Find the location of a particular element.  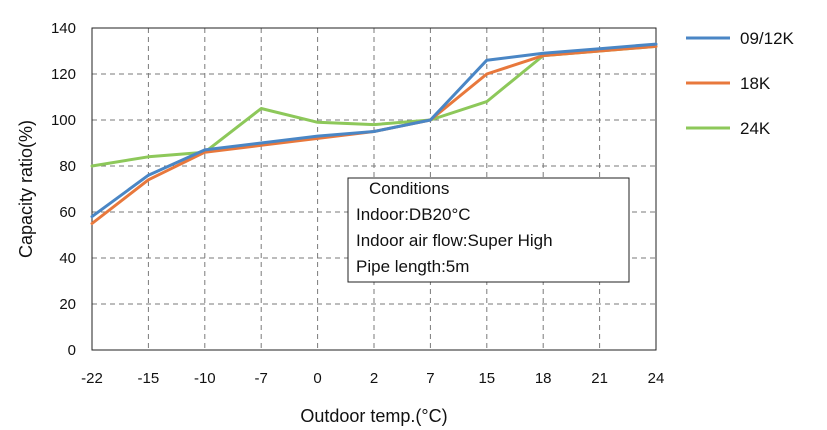

x-tick-label: 24 is located at coordinates (656, 378).